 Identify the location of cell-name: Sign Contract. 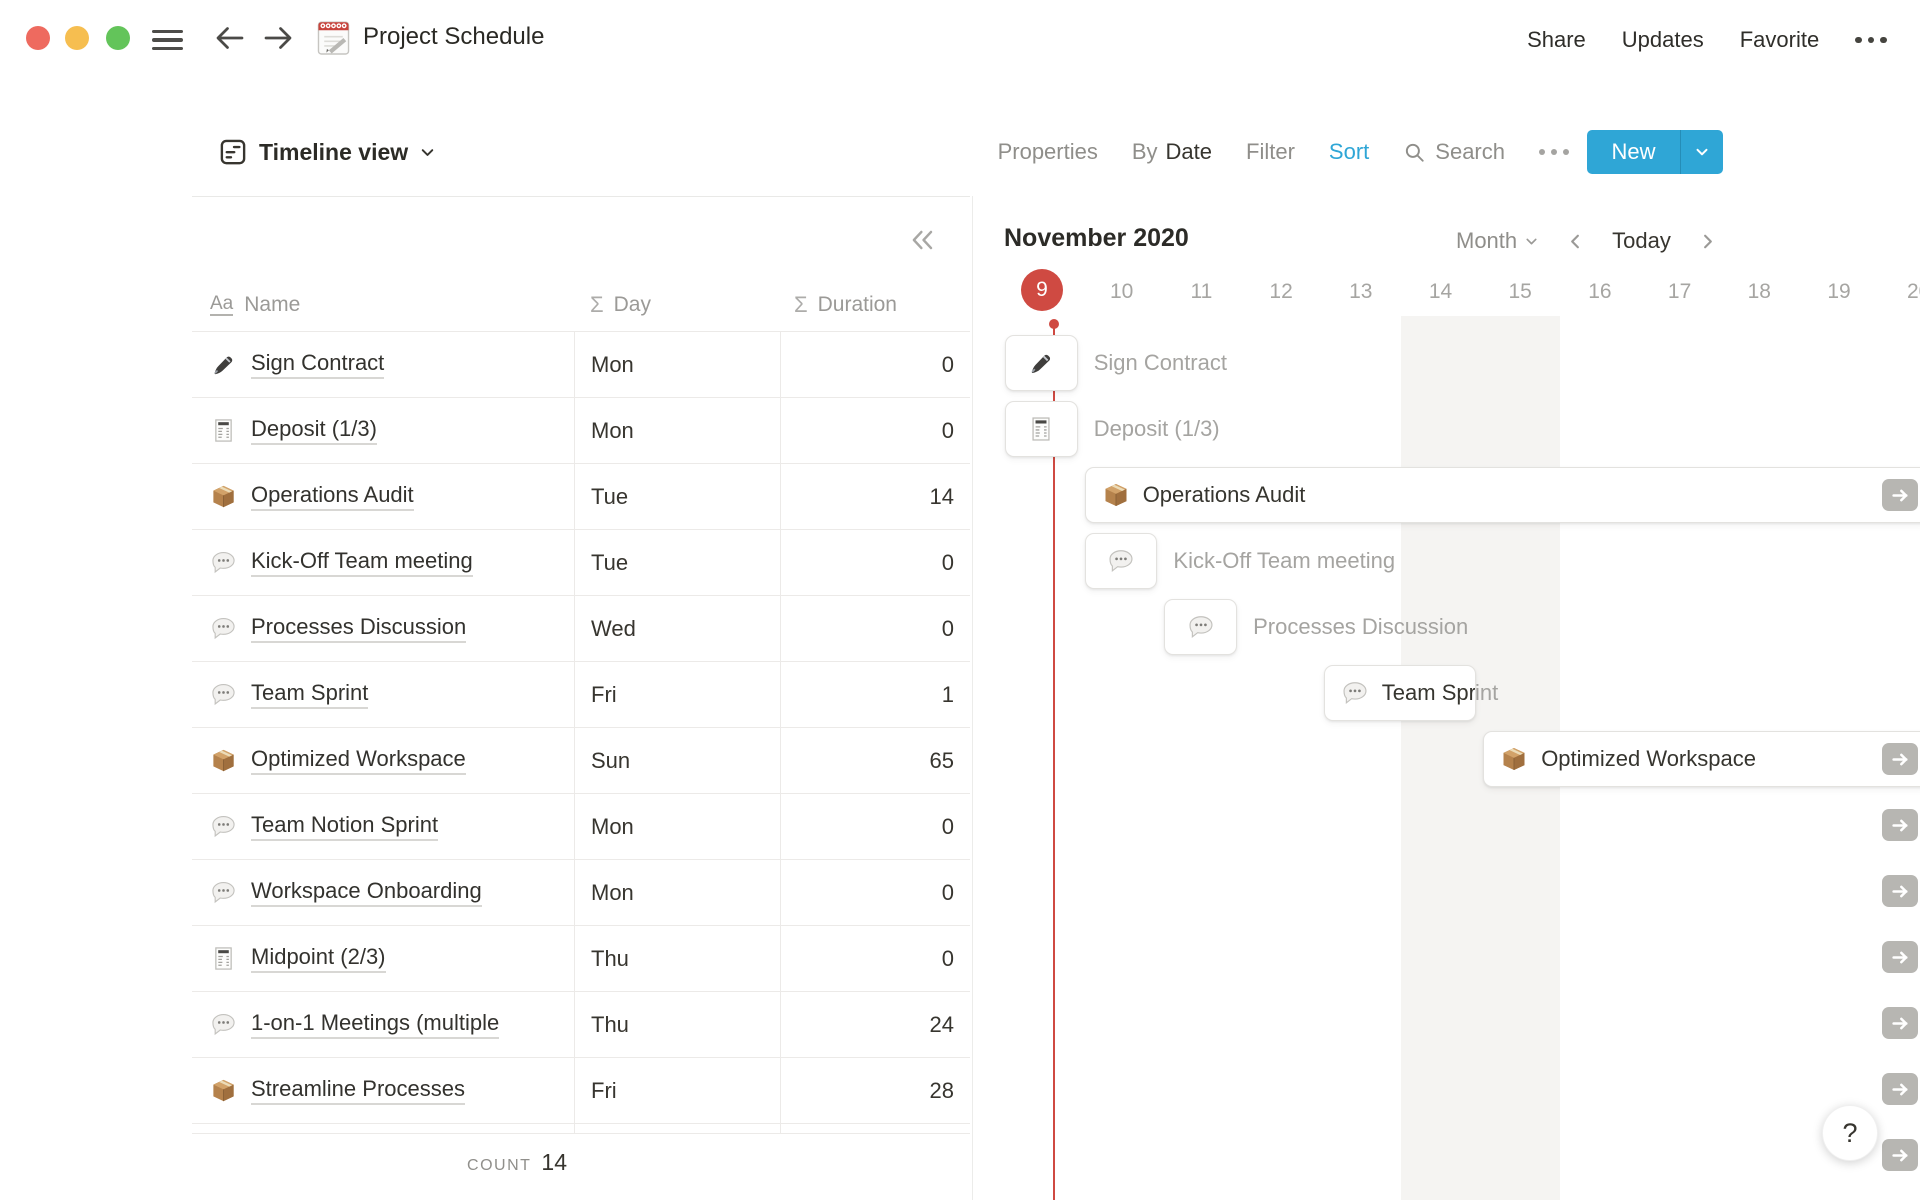
(383, 364).